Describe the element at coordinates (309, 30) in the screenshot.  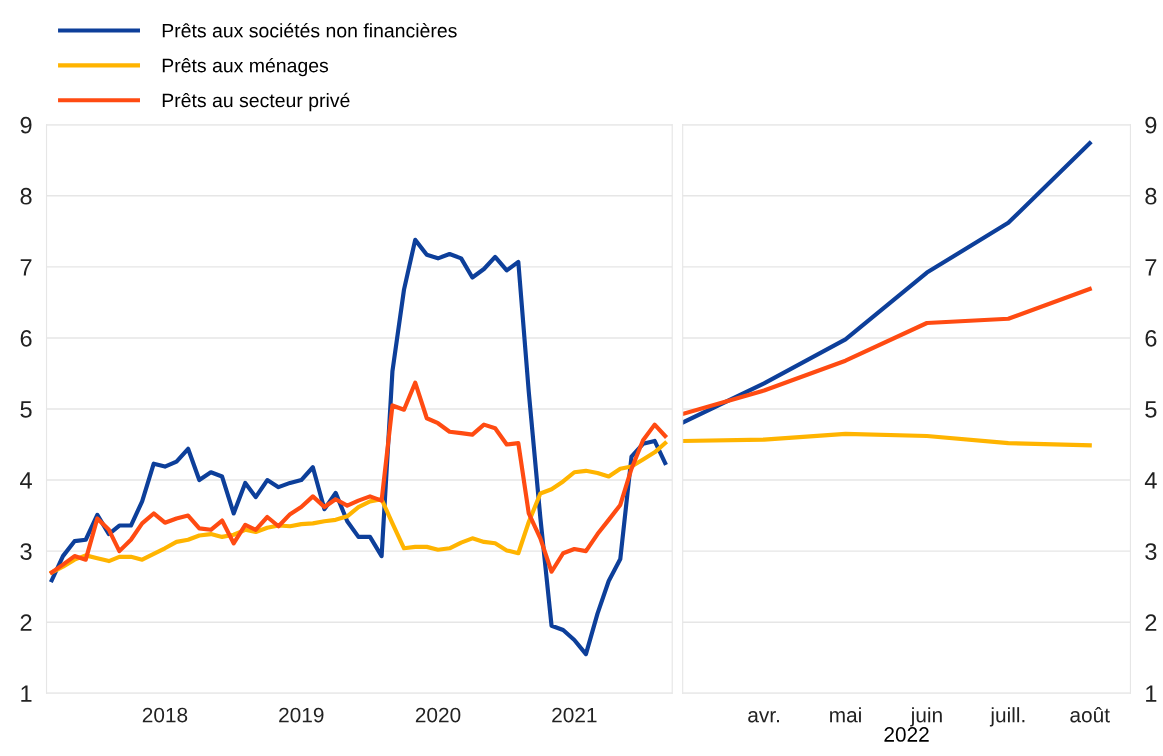
I see `legend-label: Prêts aux sociétés non financières` at that location.